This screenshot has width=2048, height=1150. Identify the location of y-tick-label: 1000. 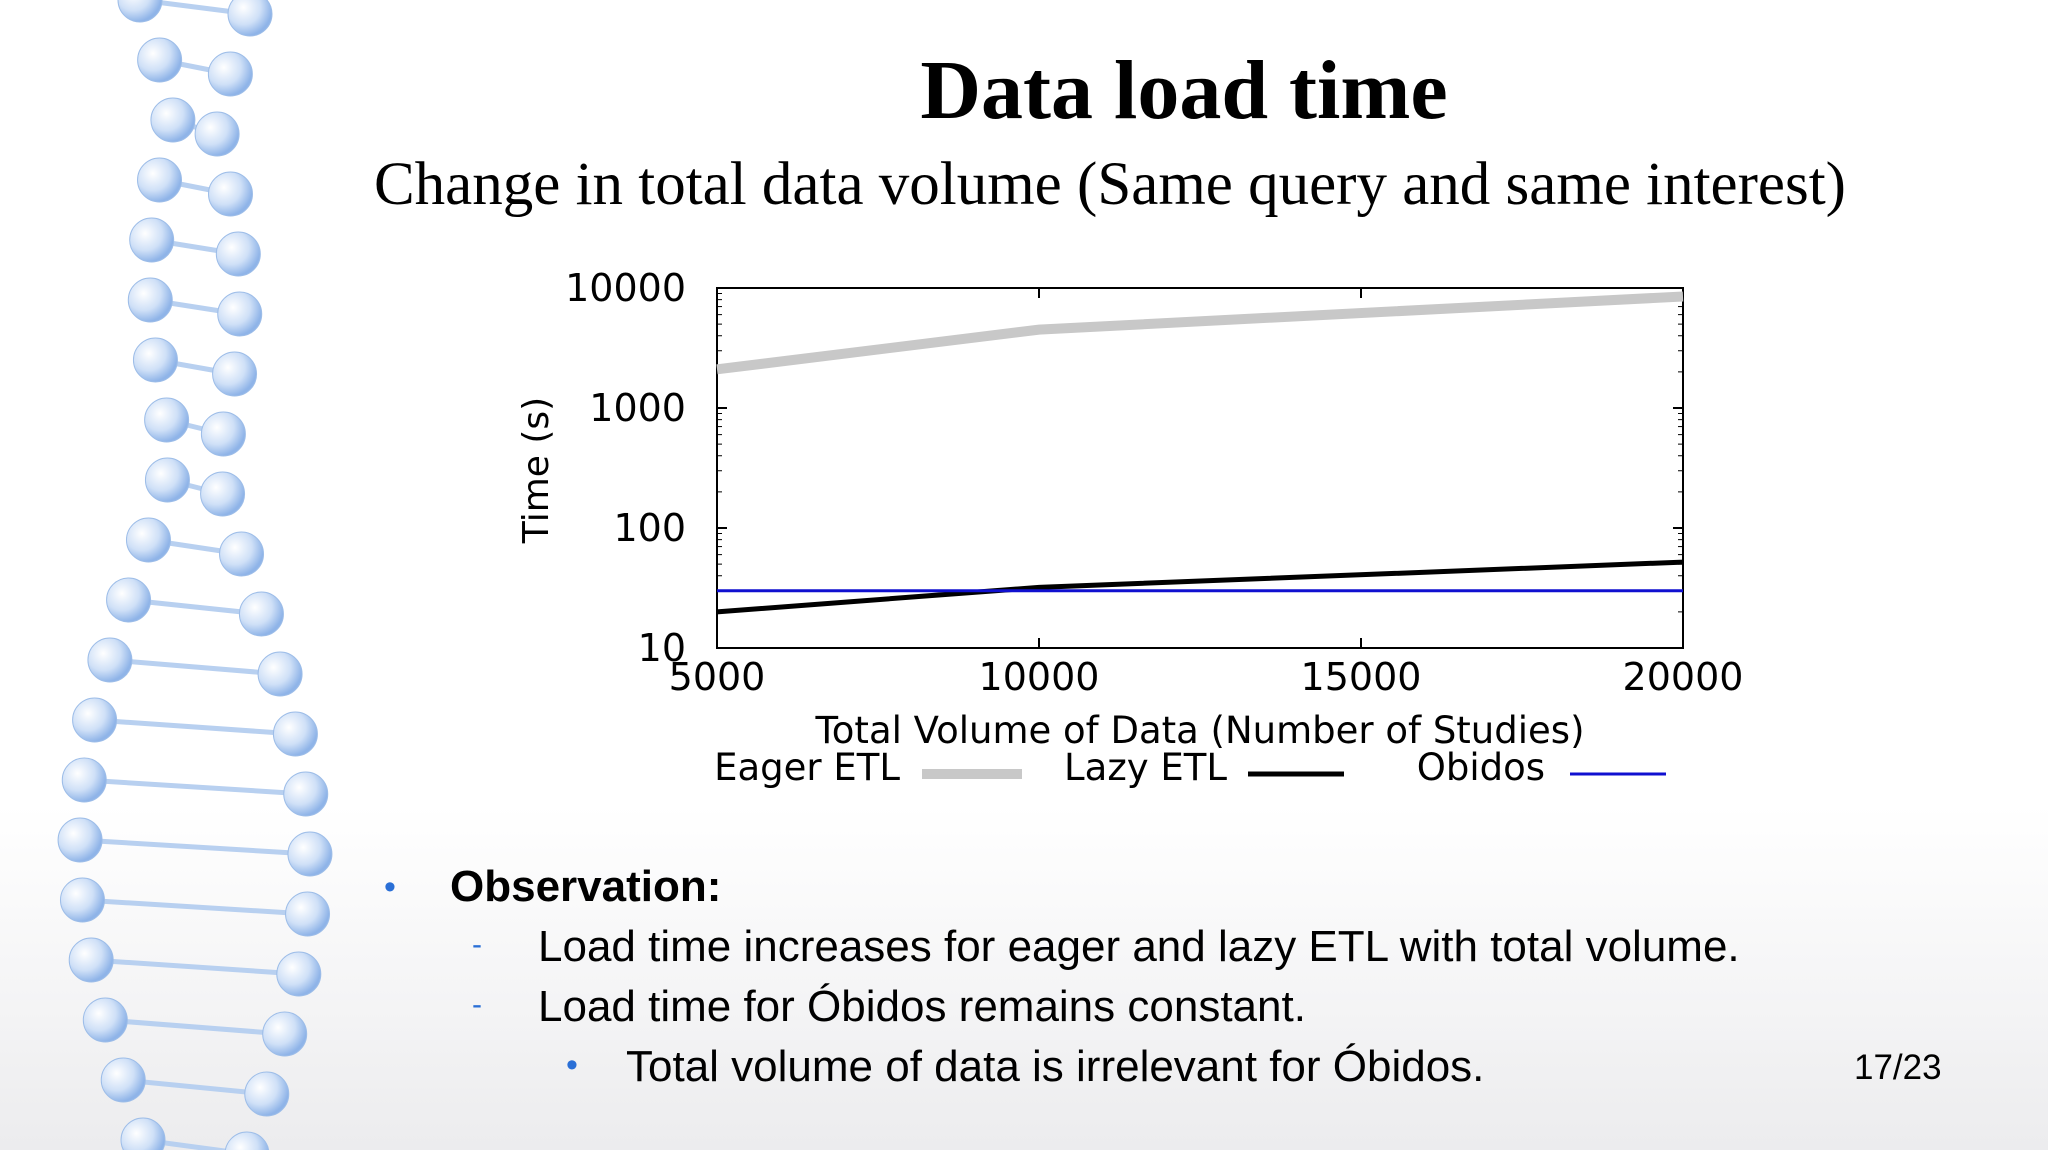
(637, 408).